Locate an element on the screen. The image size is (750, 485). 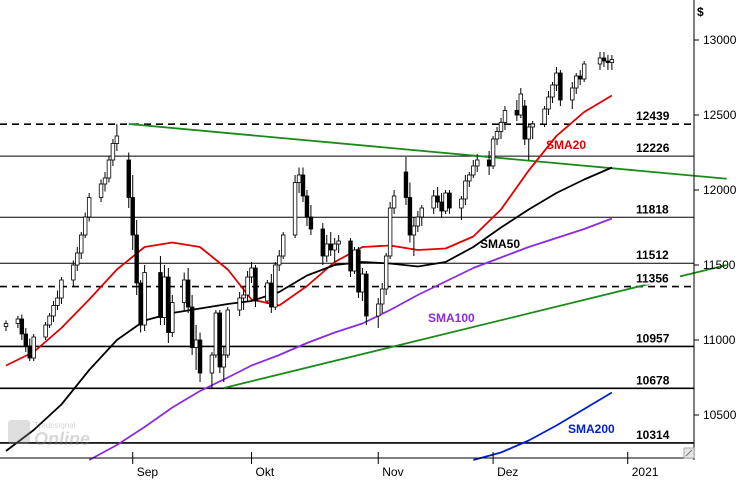
scroll-corner-mark is located at coordinates (689, 453).